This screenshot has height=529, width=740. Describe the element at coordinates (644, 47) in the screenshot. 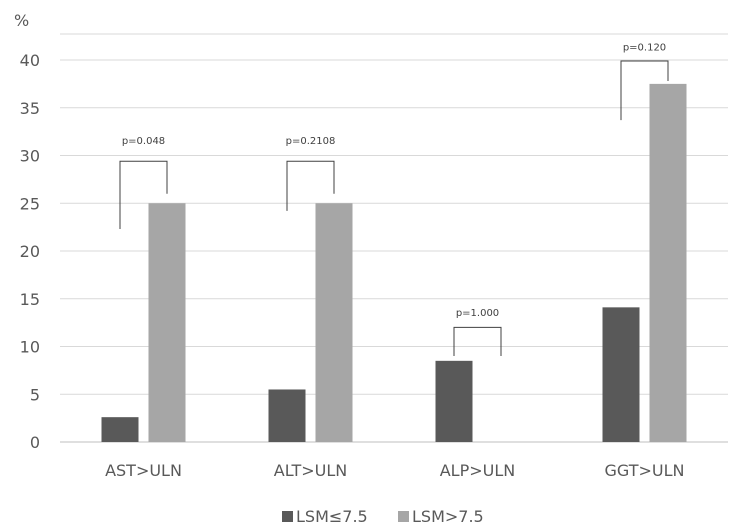

I see `p-value-label: p=0.120` at that location.